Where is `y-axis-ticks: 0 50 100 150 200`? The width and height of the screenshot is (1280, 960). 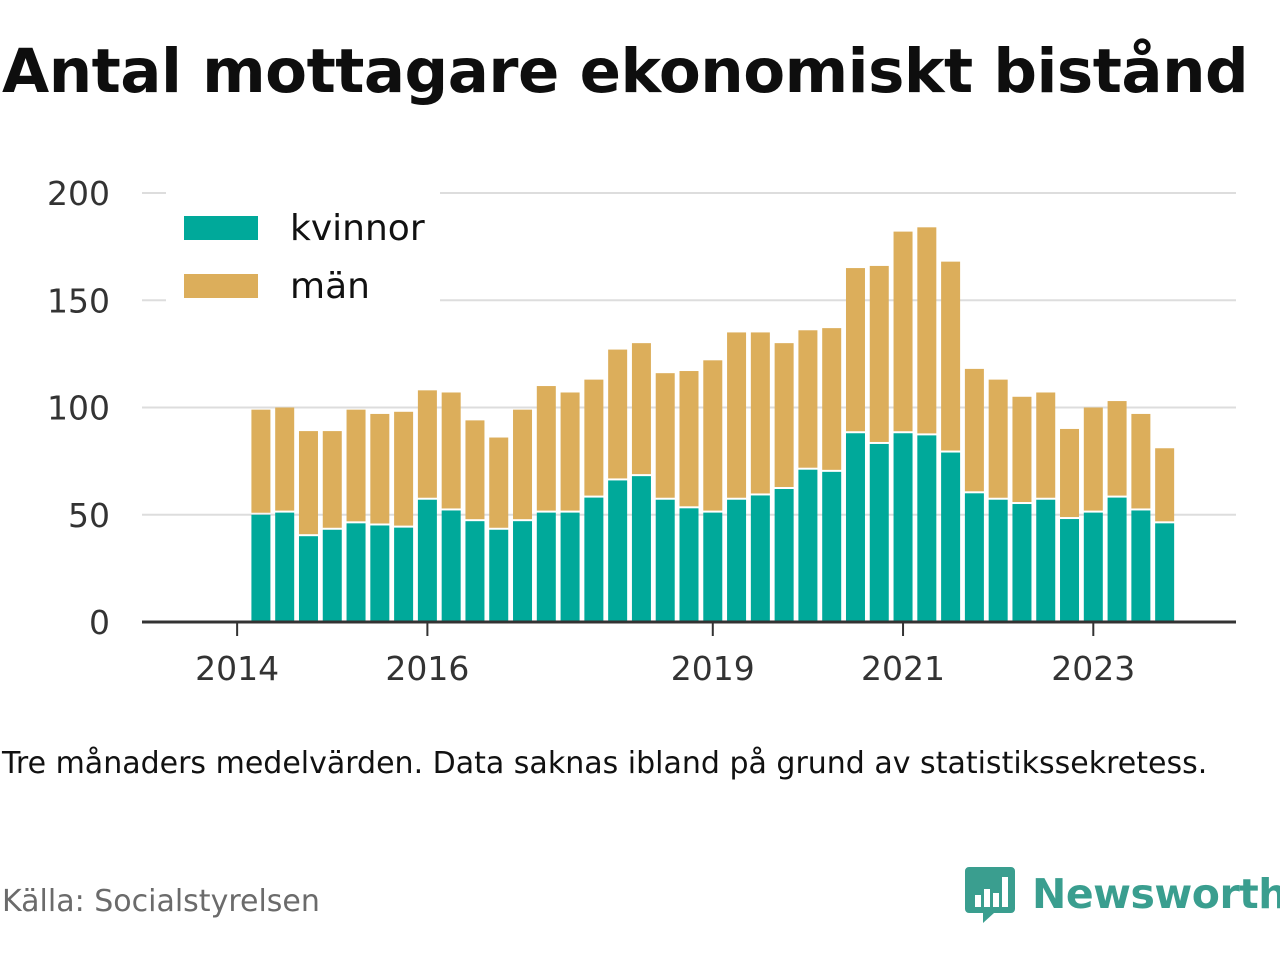
y-axis-ticks: 0 50 100 150 200 is located at coordinates (78, 408).